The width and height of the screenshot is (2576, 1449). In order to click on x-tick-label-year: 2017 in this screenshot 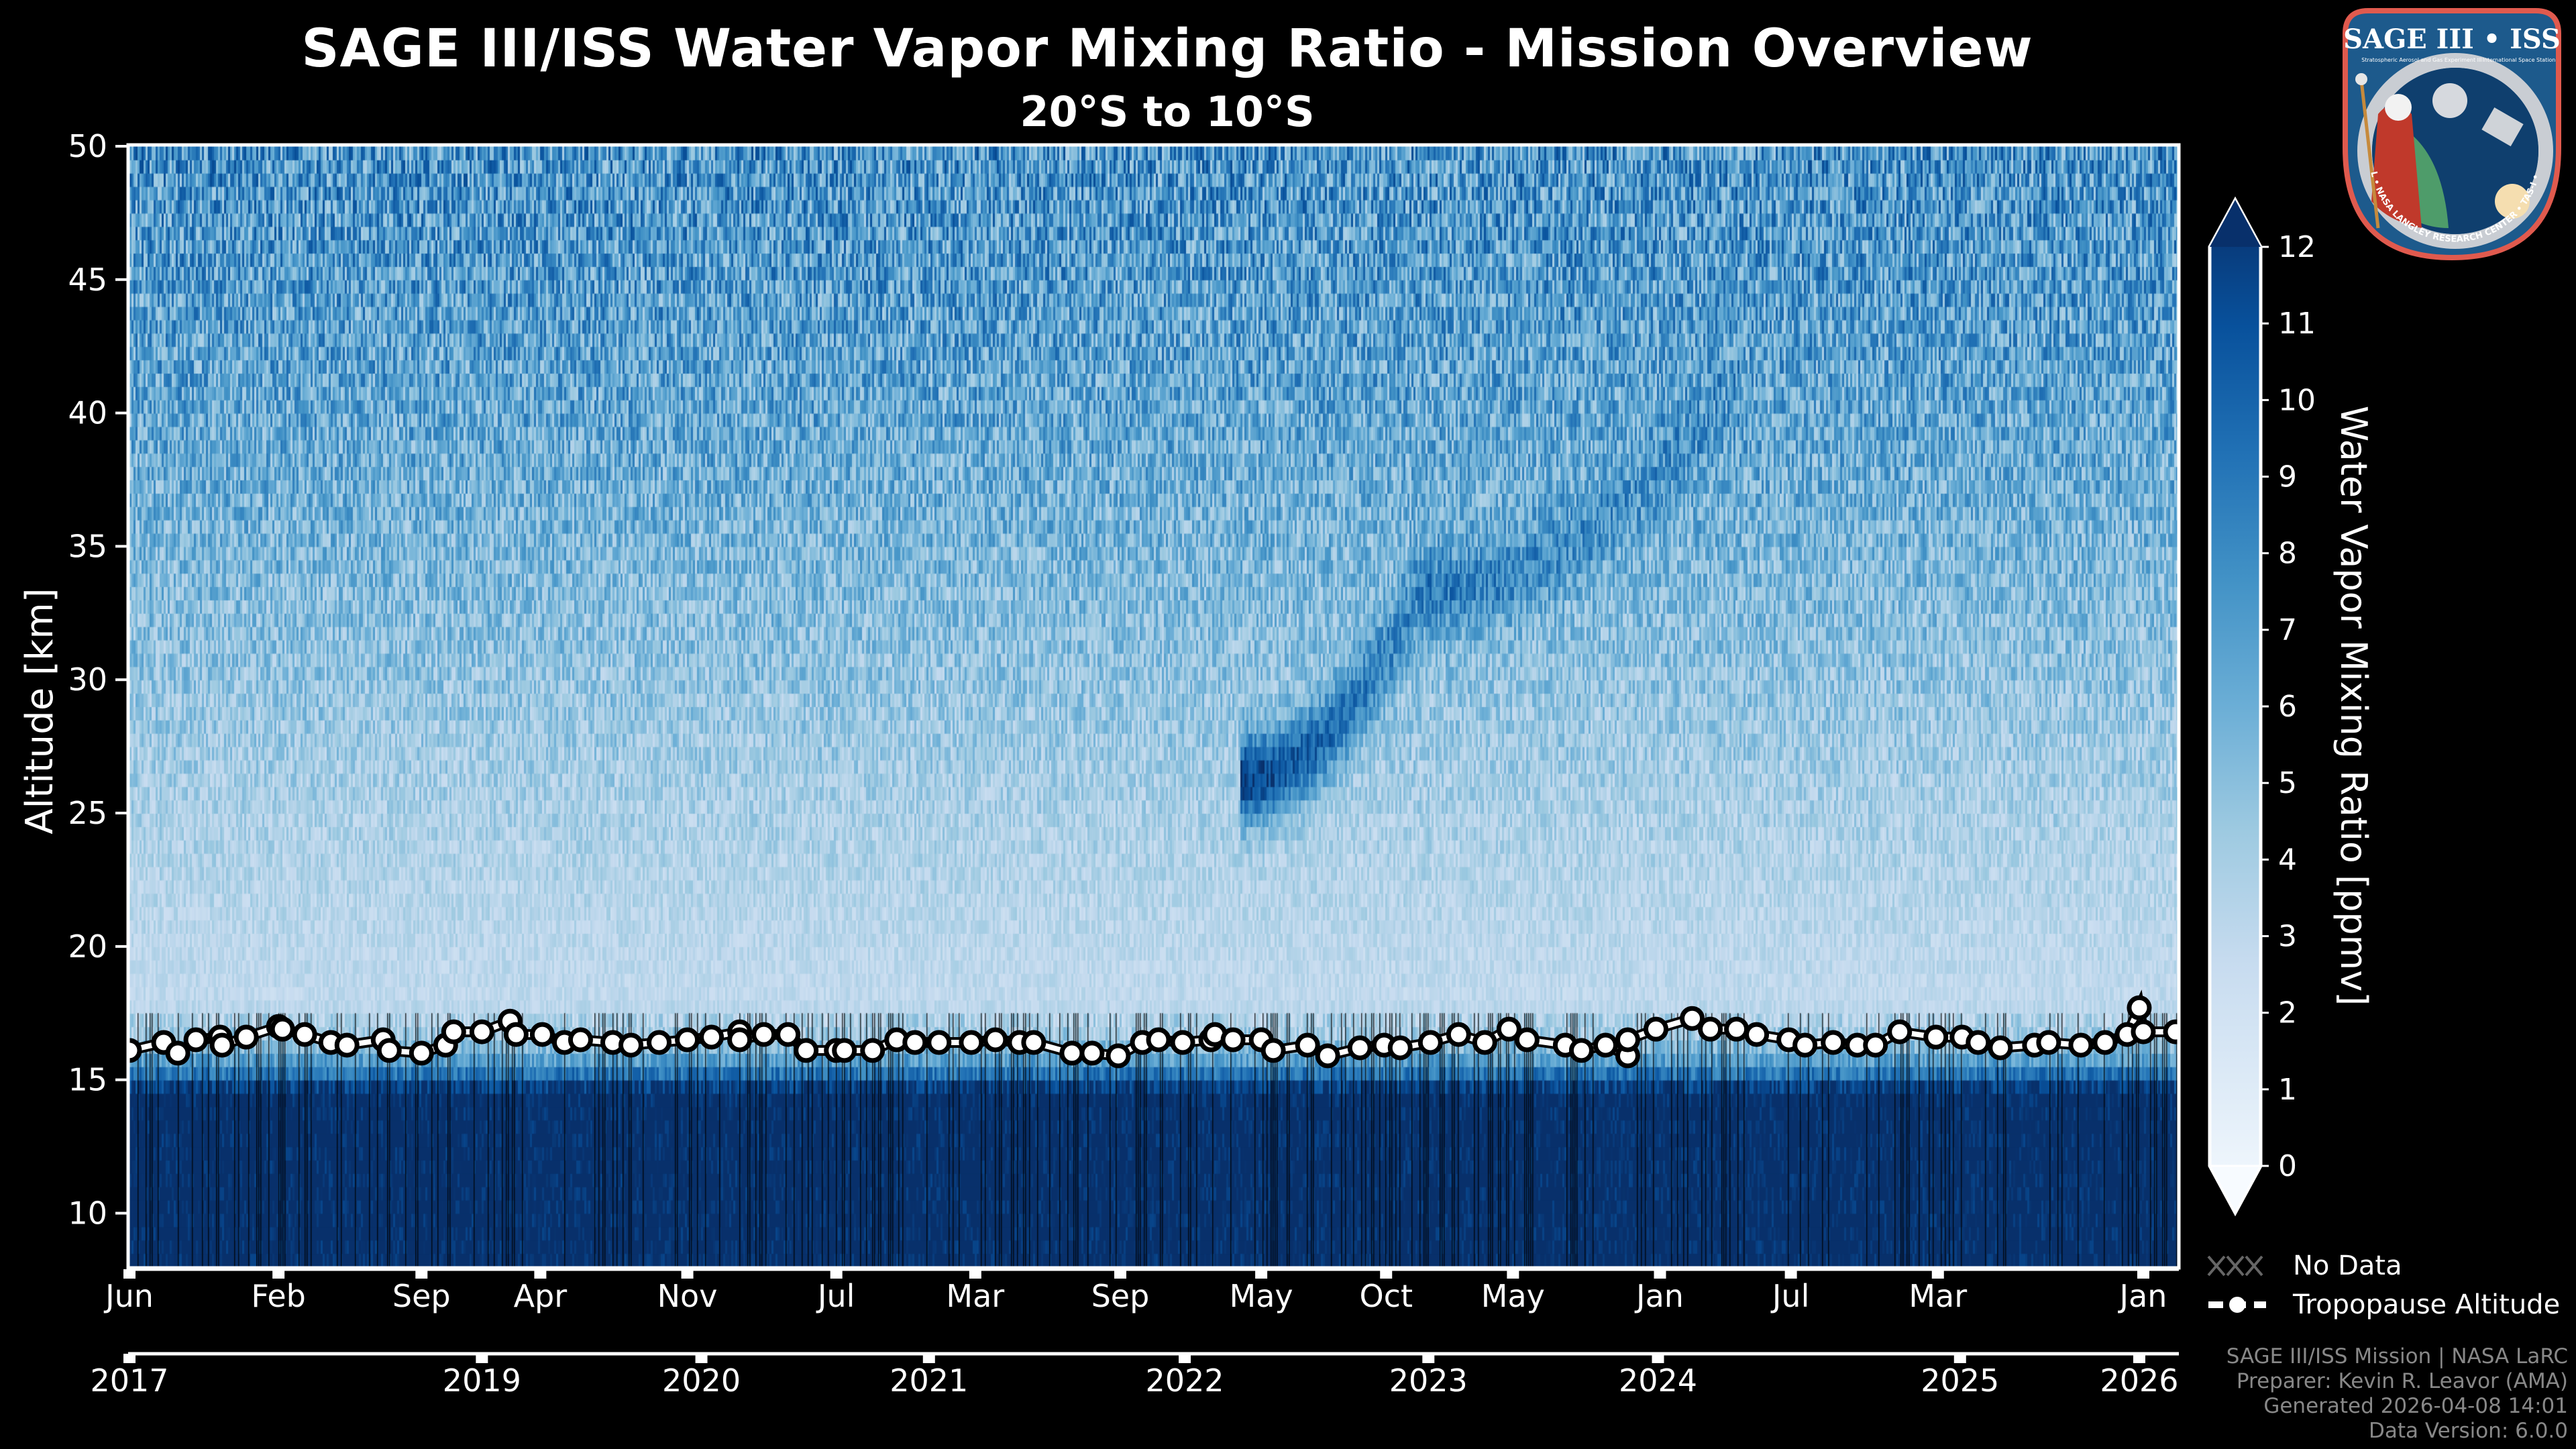, I will do `click(129, 1380)`.